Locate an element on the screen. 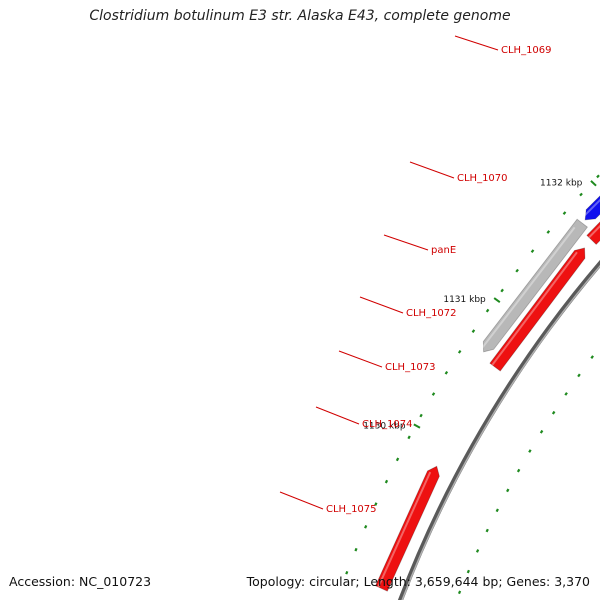 The image size is (600, 600). gene-arrow-pane-highlight is located at coordinates (590, 208).